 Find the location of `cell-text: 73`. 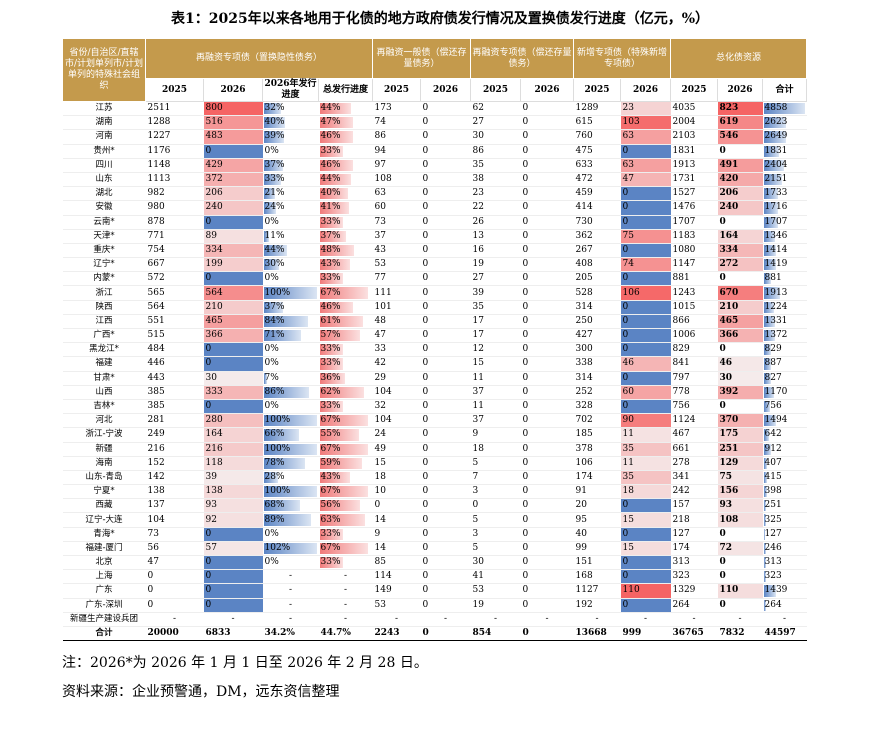

cell-text: 73 is located at coordinates (380, 221).